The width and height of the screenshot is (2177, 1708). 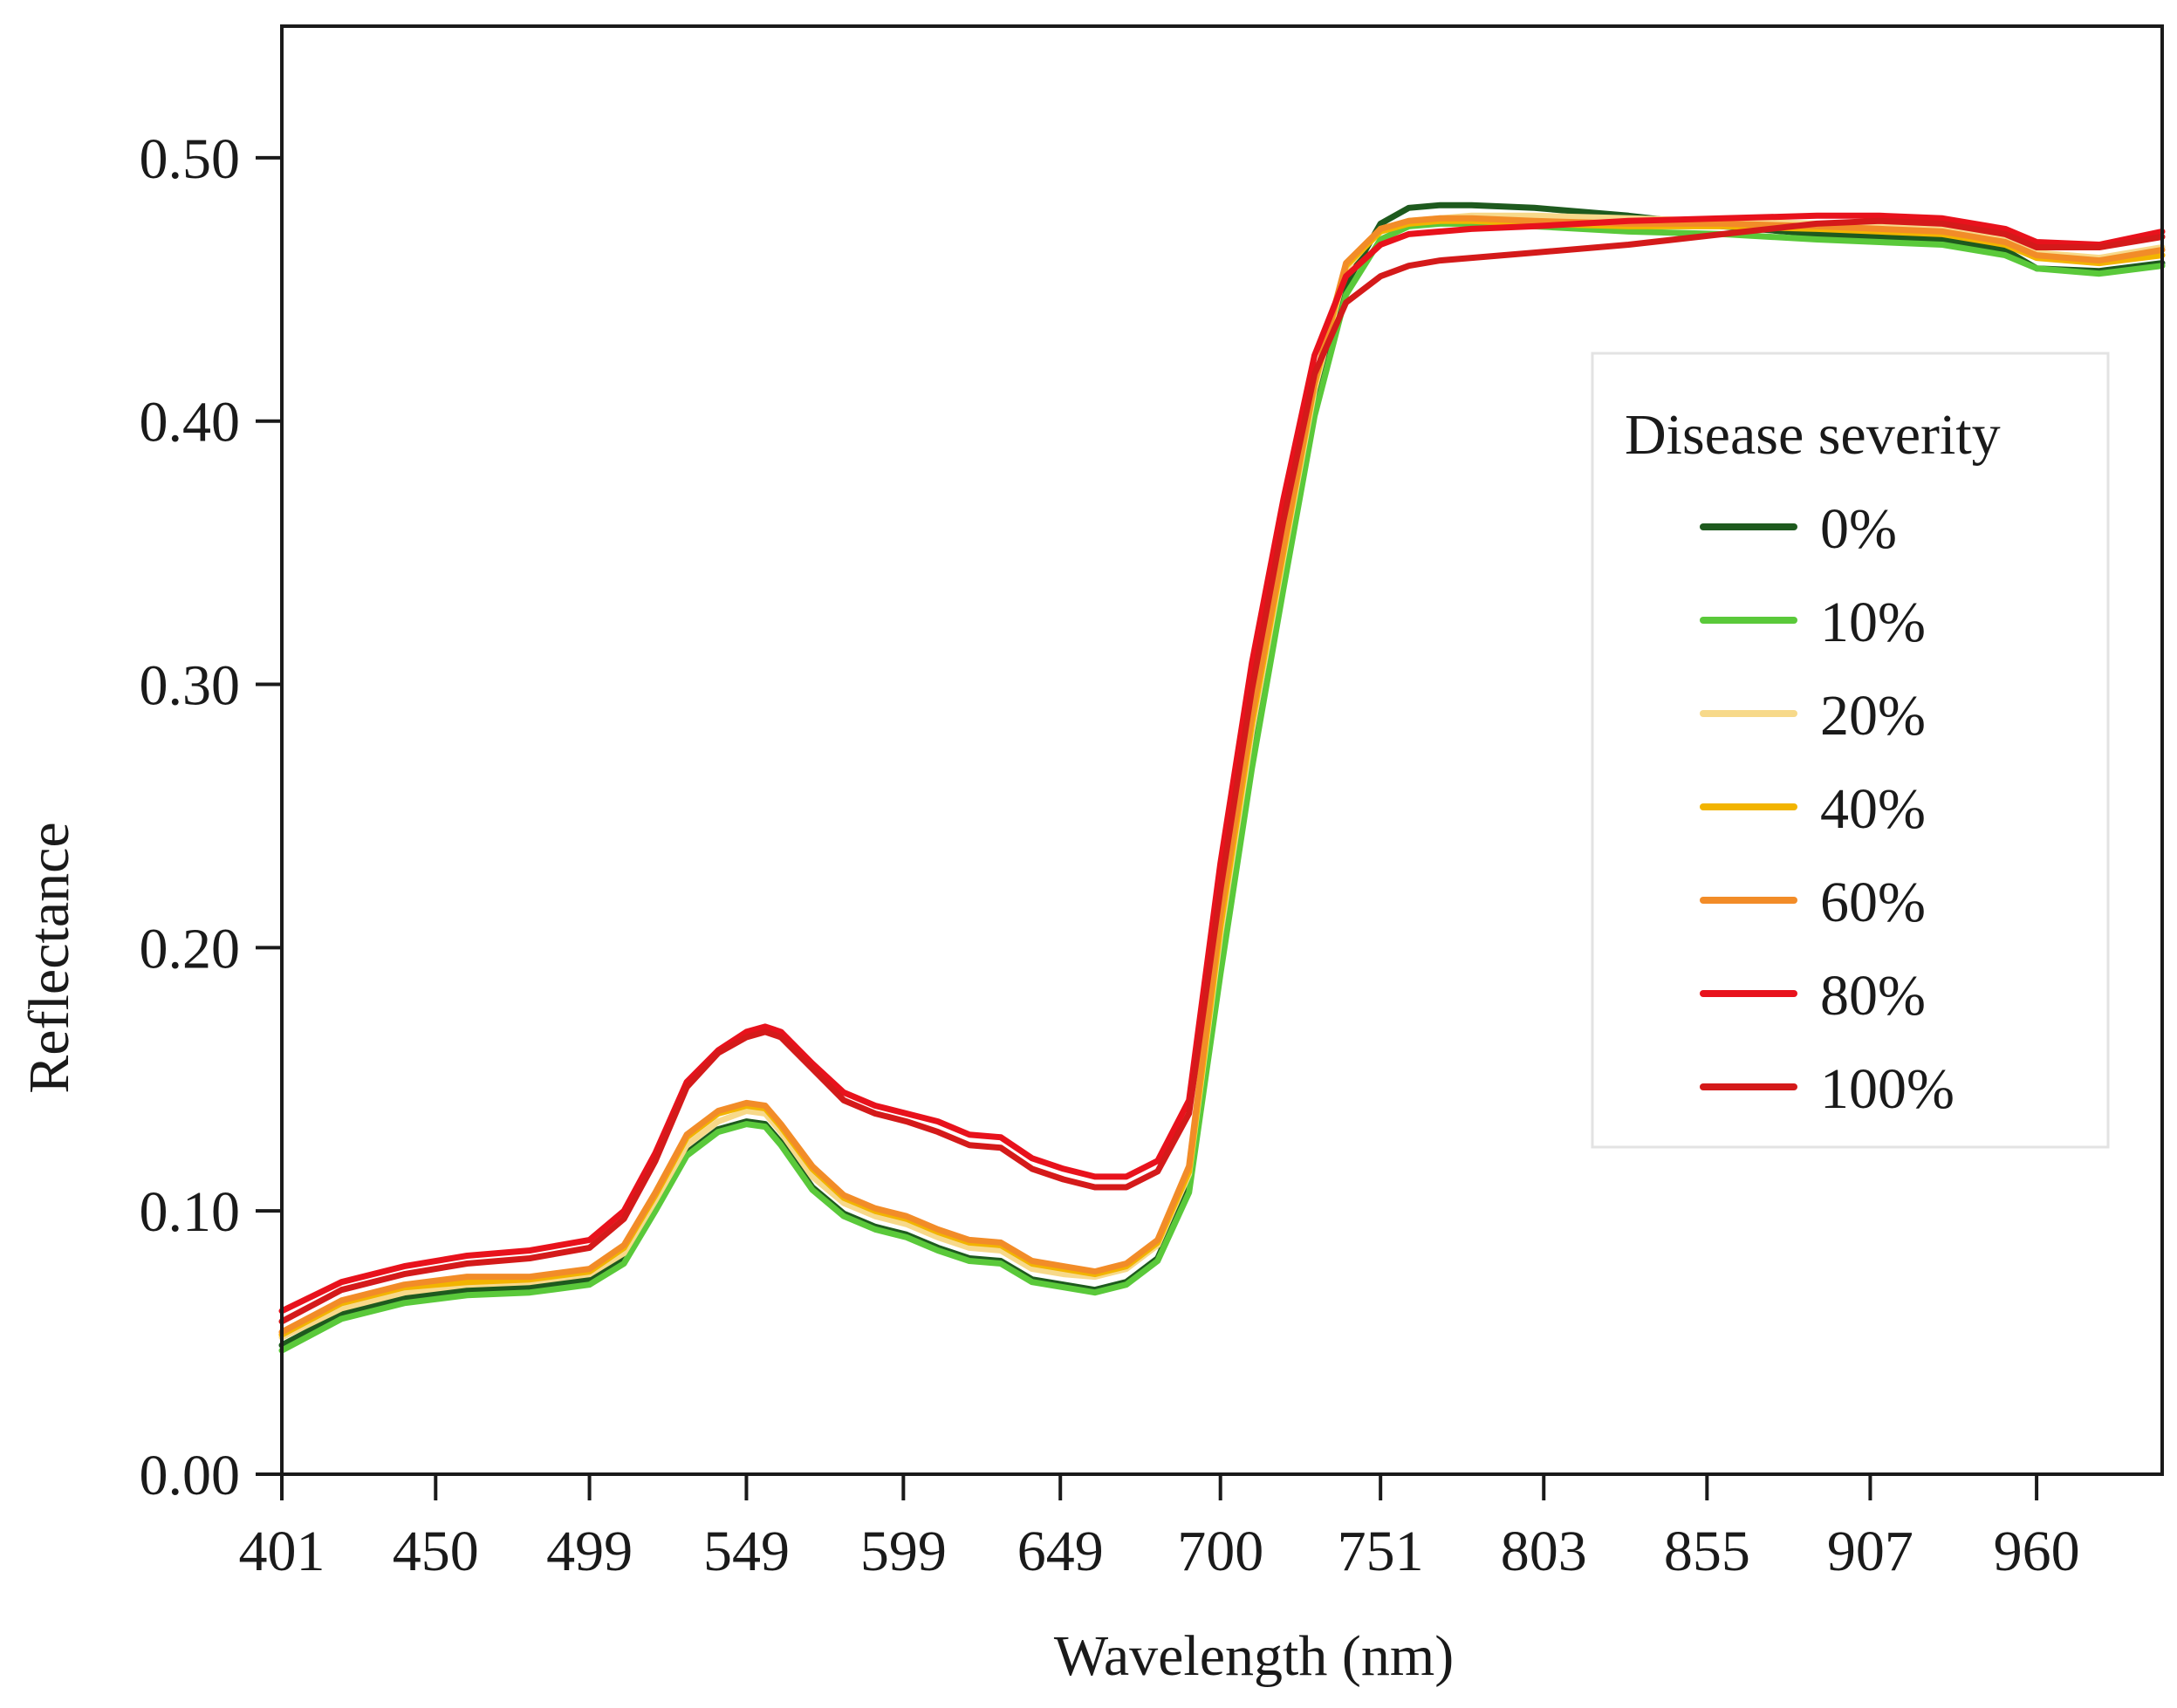 What do you see at coordinates (1873, 622) in the screenshot?
I see `legend-label: 10%` at bounding box center [1873, 622].